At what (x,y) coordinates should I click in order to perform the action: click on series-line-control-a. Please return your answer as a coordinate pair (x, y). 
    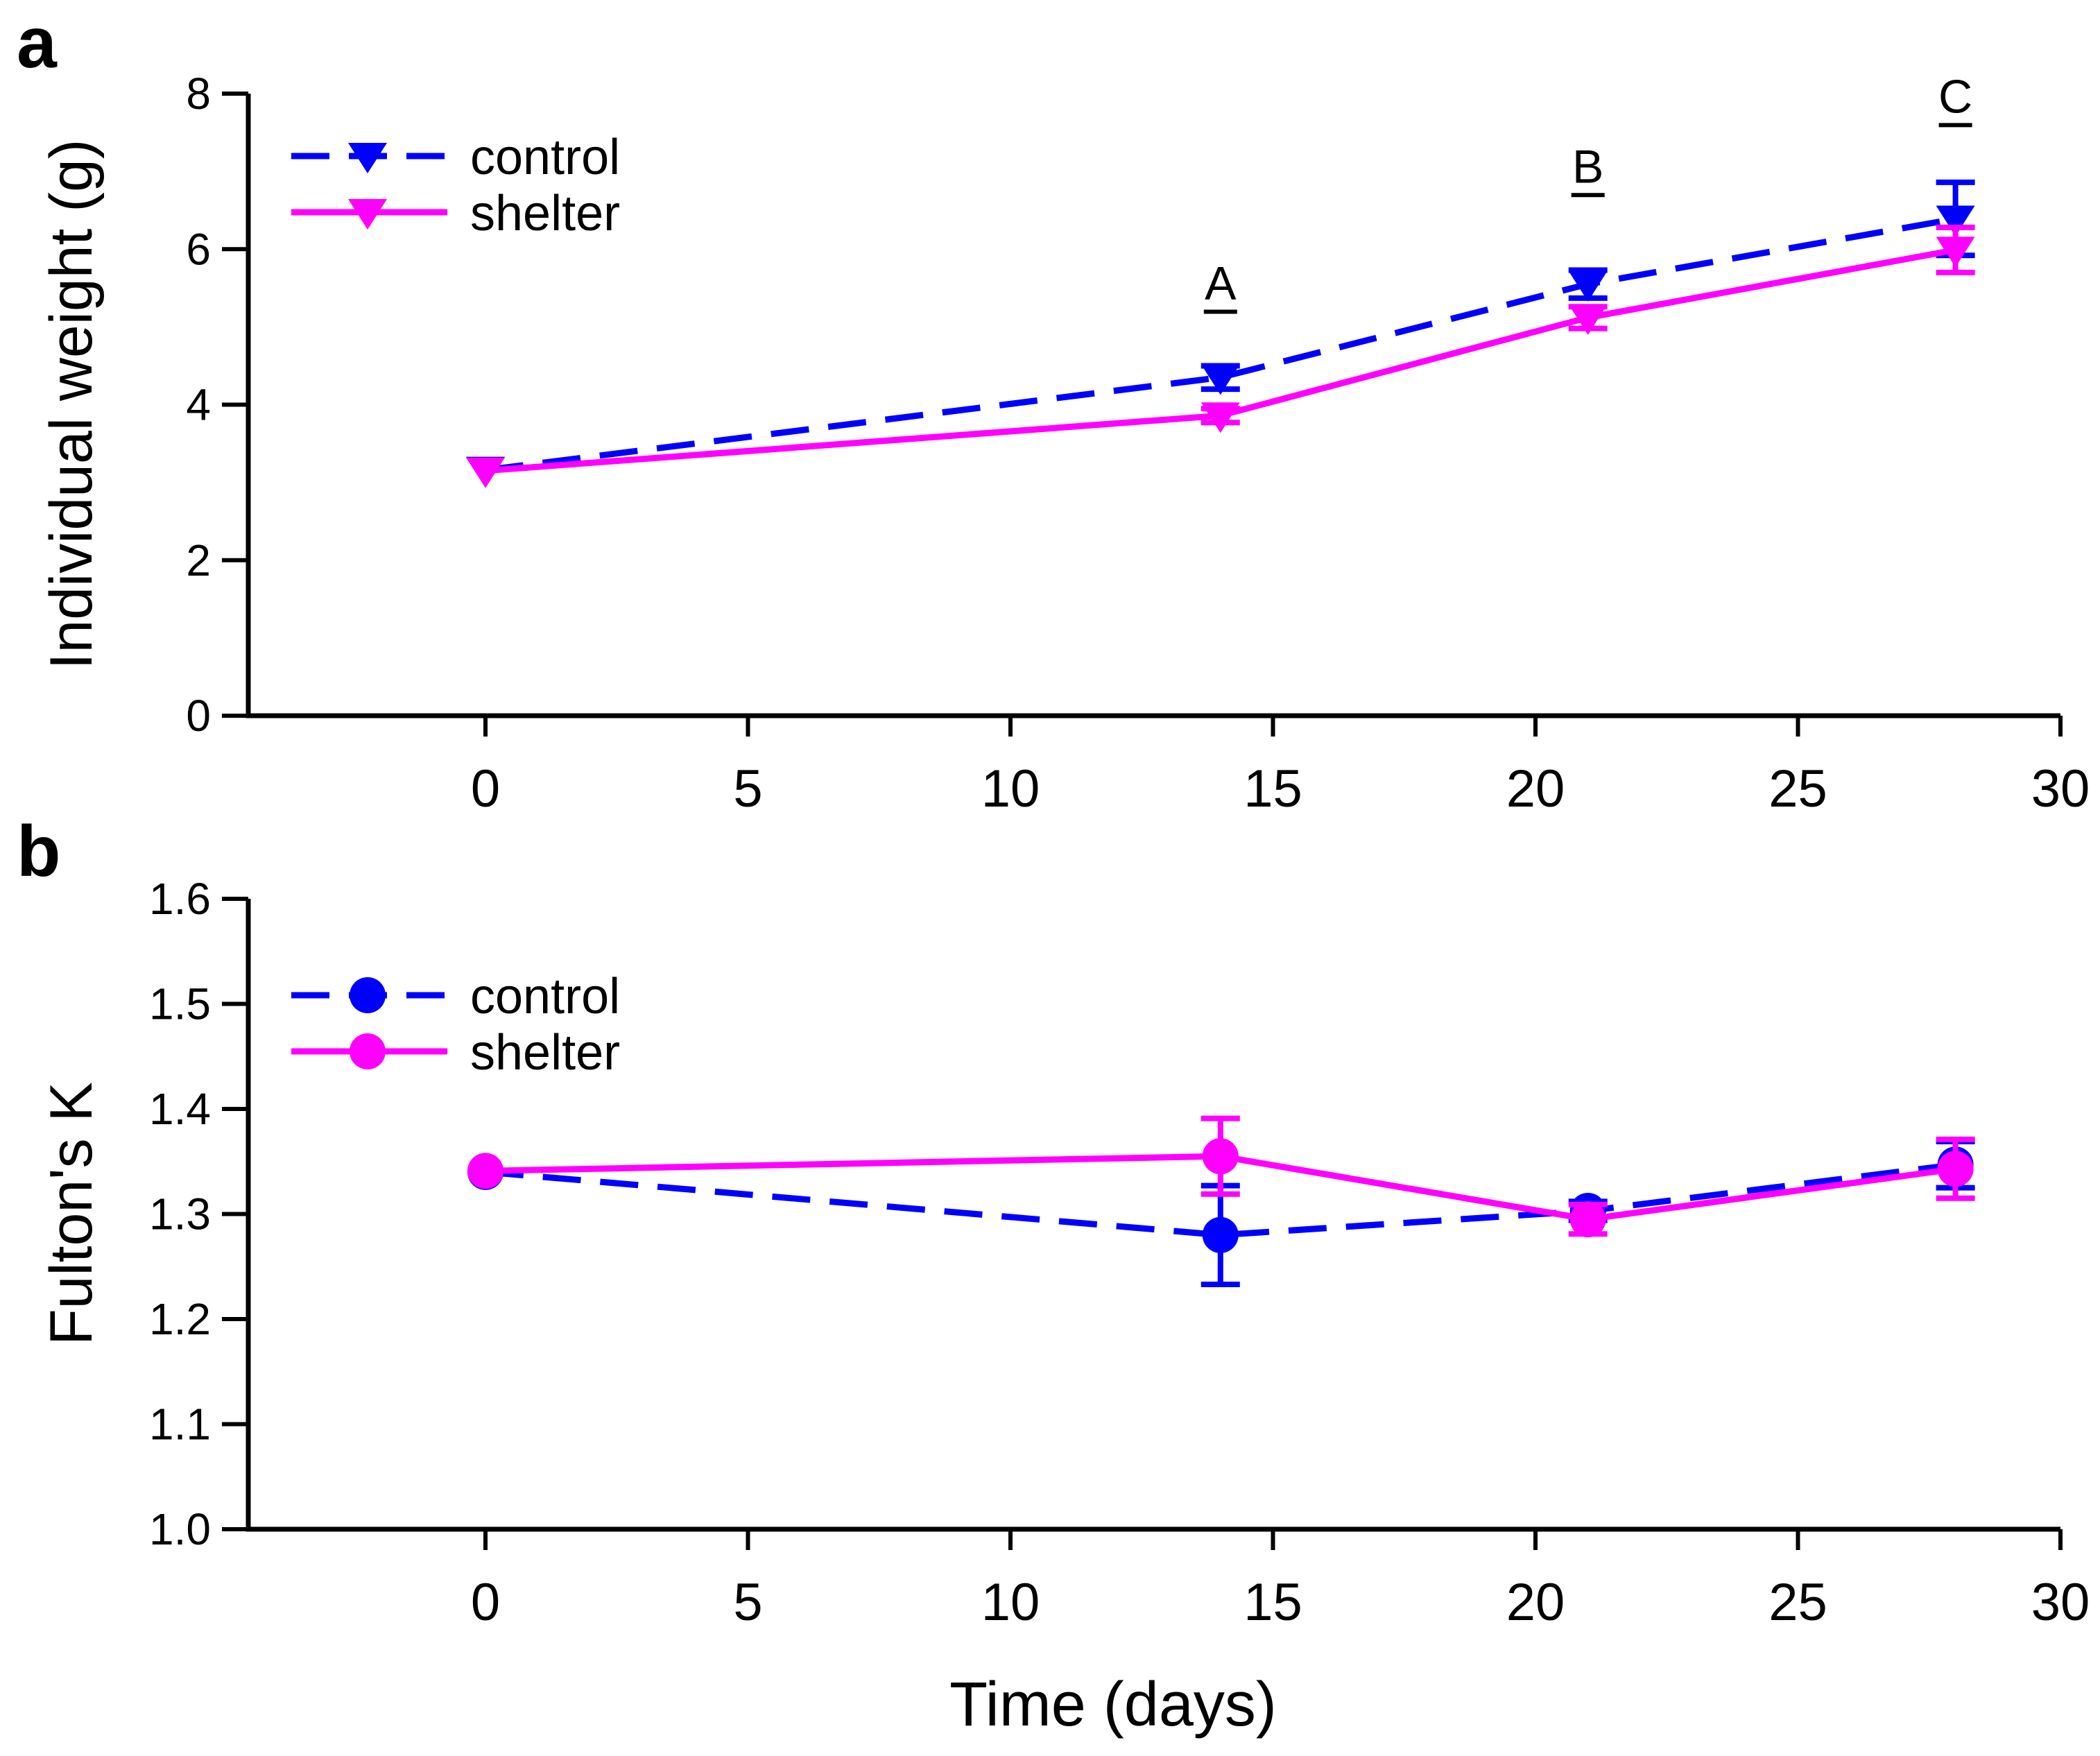
    Looking at the image, I should click on (1220, 345).